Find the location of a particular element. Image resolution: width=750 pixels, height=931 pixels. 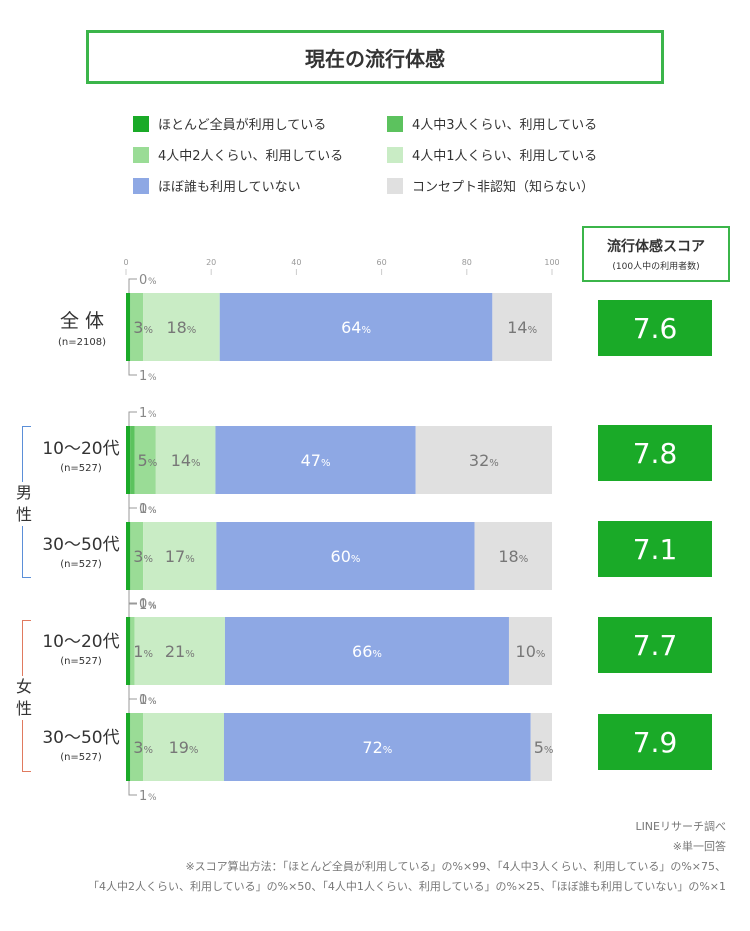

data-label: 21% is located at coordinates (180, 651).